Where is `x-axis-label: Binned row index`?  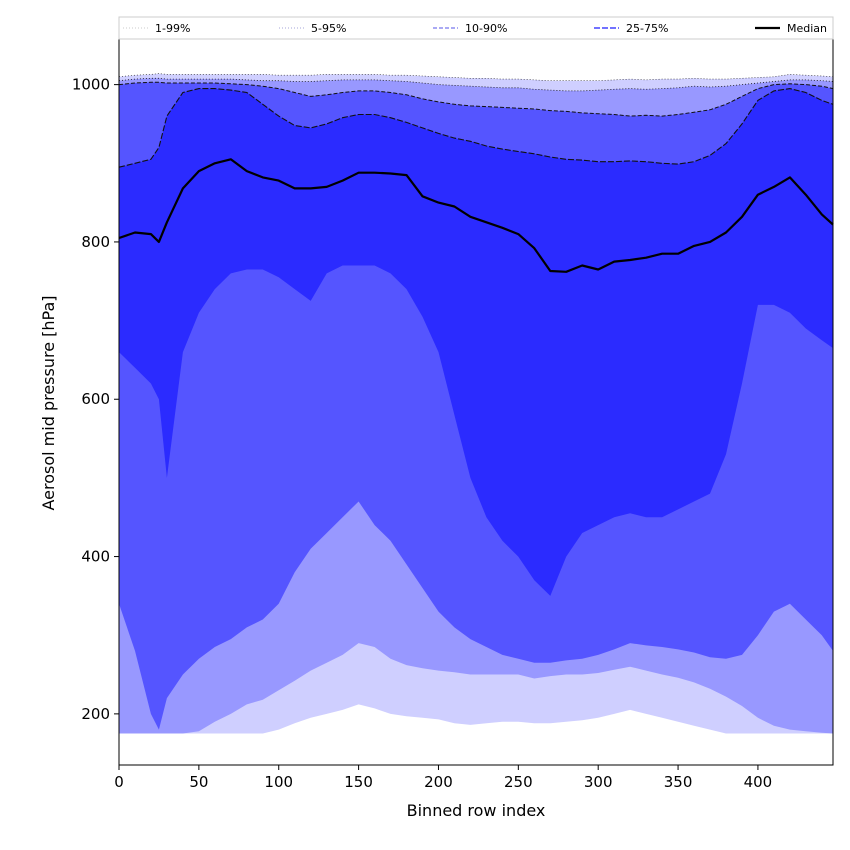 x-axis-label: Binned row index is located at coordinates (476, 810).